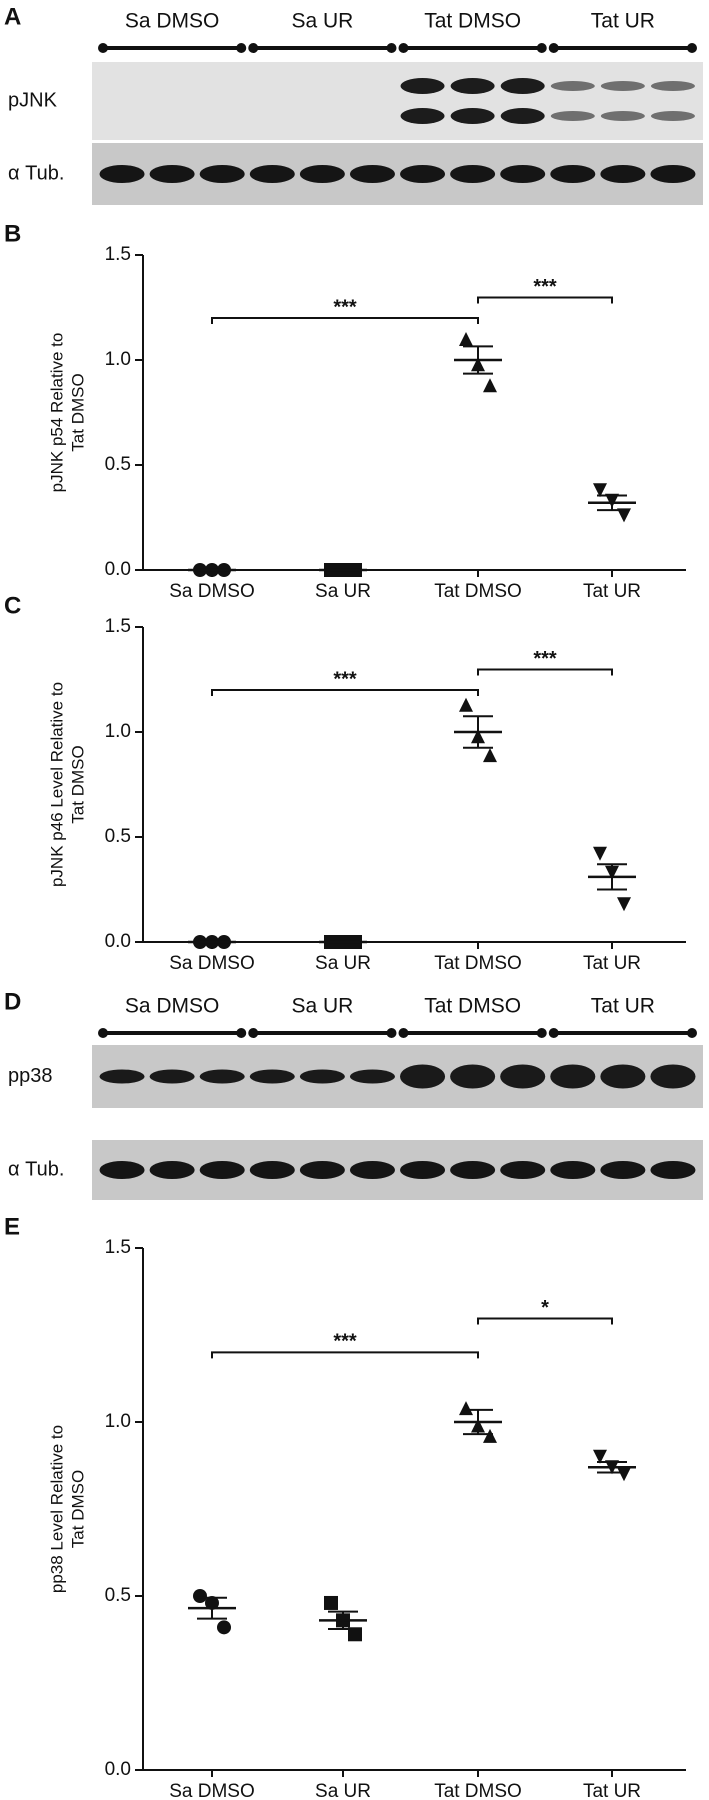 Image resolution: width=709 pixels, height=1800 pixels. I want to click on y-axis-title: pJNK p54 Relative to Tat DMSO, so click(67, 413).